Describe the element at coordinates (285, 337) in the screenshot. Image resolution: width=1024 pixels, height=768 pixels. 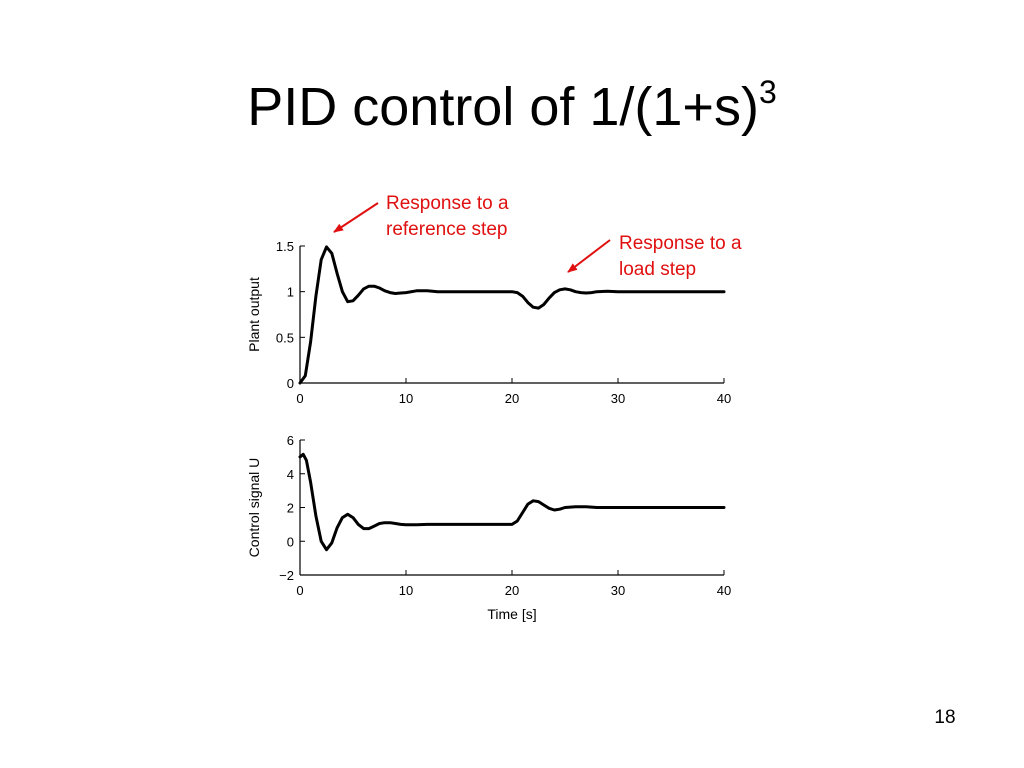
I see `plant-output-y-tick-label: 0.5` at that location.